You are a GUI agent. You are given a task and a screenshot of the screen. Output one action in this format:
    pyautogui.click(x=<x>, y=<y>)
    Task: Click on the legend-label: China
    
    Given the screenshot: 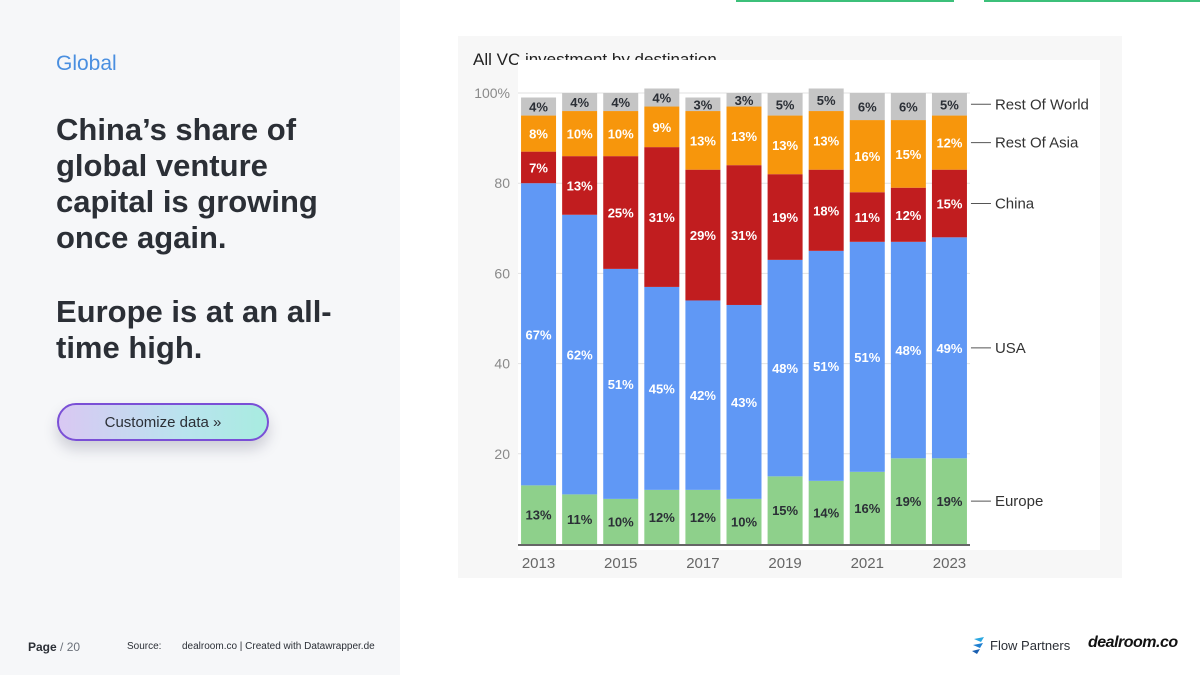 What is the action you would take?
    pyautogui.click(x=1015, y=203)
    